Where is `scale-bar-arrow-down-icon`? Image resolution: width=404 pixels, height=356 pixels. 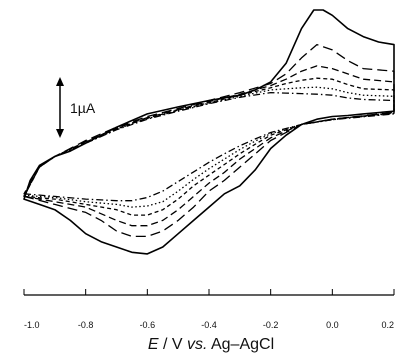 scale-bar-arrow-down-icon is located at coordinates (60, 133).